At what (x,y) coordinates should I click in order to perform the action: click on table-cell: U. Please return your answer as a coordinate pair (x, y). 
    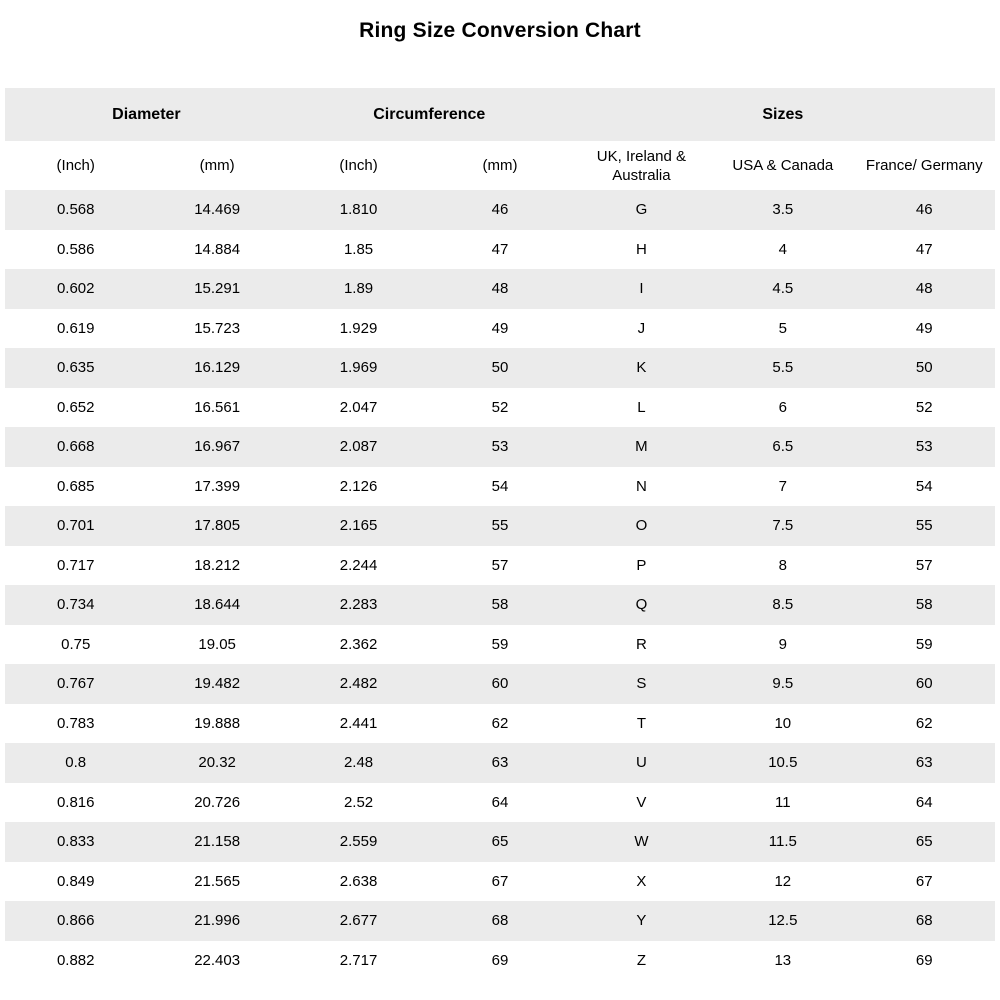
    Looking at the image, I should click on (641, 763).